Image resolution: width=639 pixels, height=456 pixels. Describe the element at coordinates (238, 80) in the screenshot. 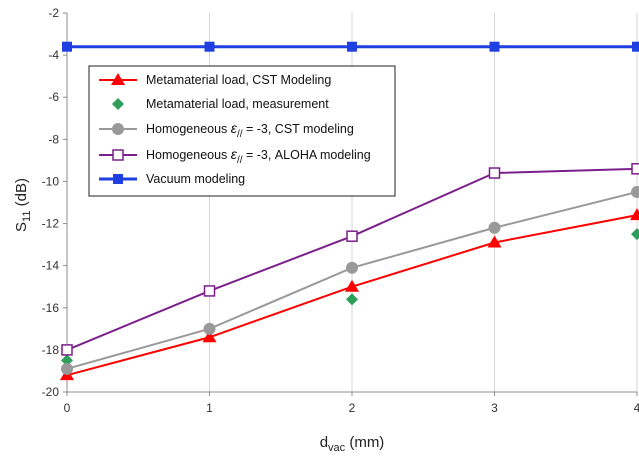

I see `legend-label: Metamaterial load, CST Modeling` at that location.